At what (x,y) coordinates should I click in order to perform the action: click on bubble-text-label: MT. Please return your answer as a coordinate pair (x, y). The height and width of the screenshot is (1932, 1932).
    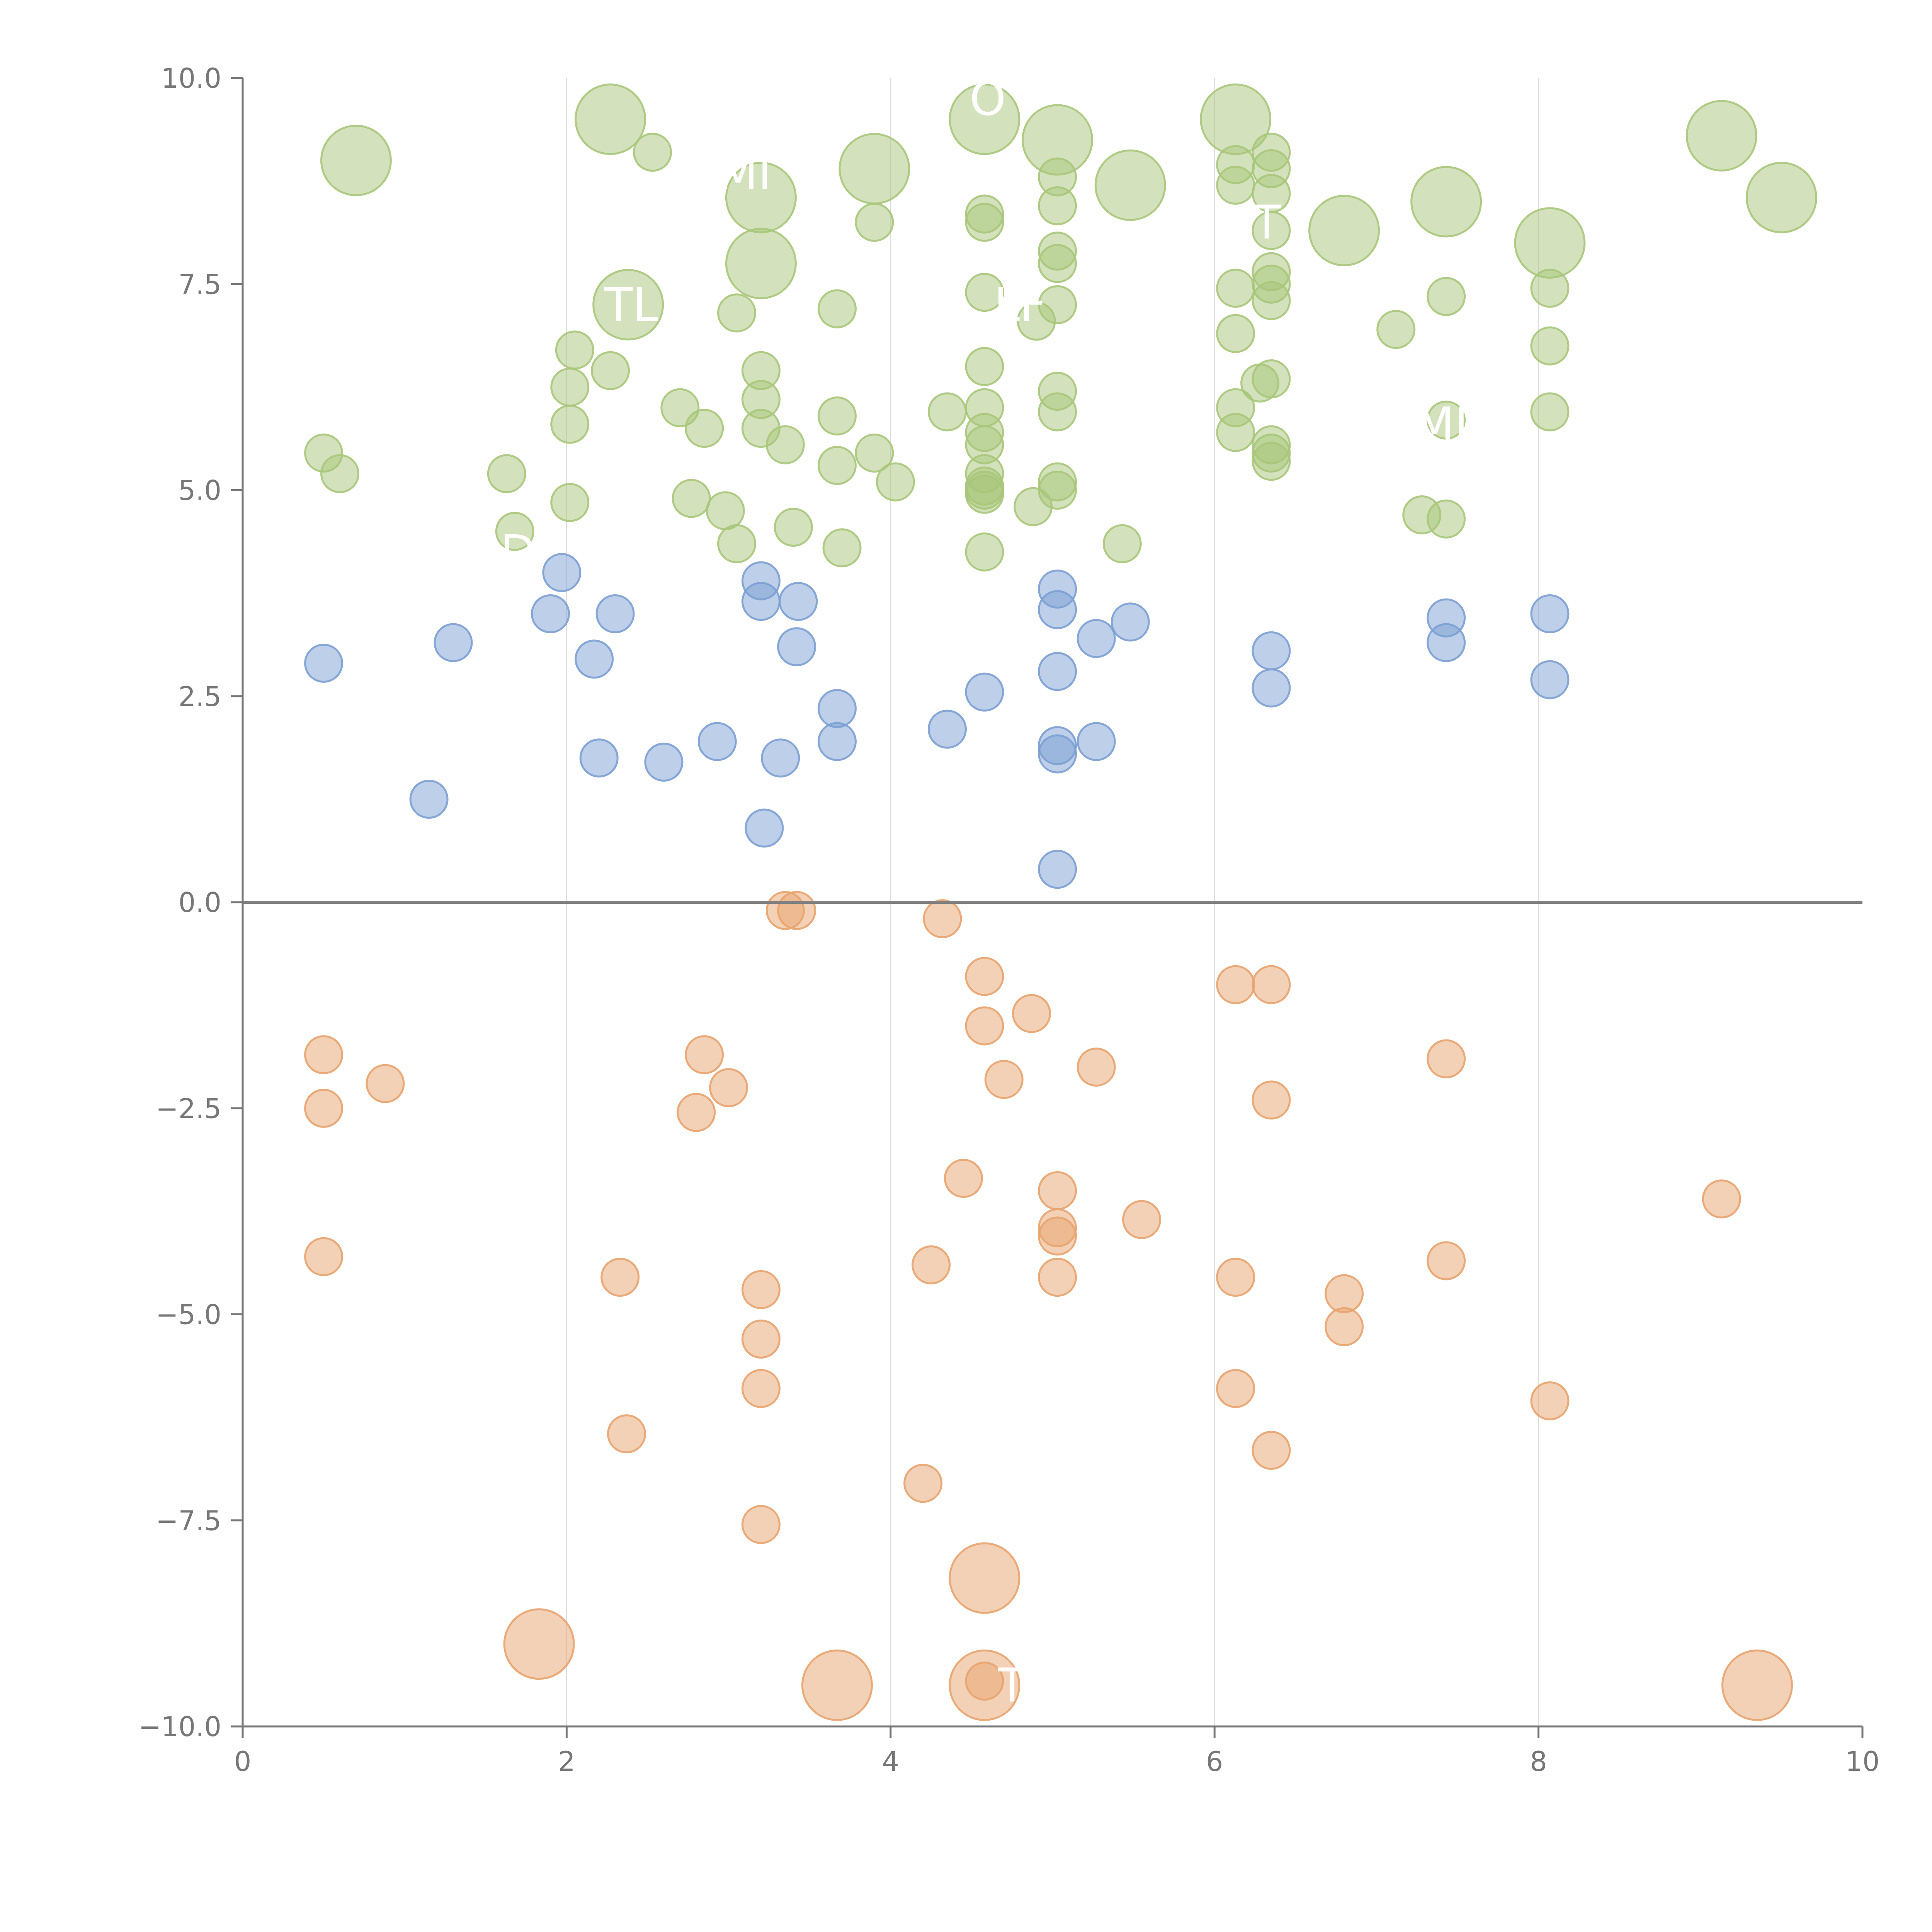
    Looking at the image, I should click on (1248, 223).